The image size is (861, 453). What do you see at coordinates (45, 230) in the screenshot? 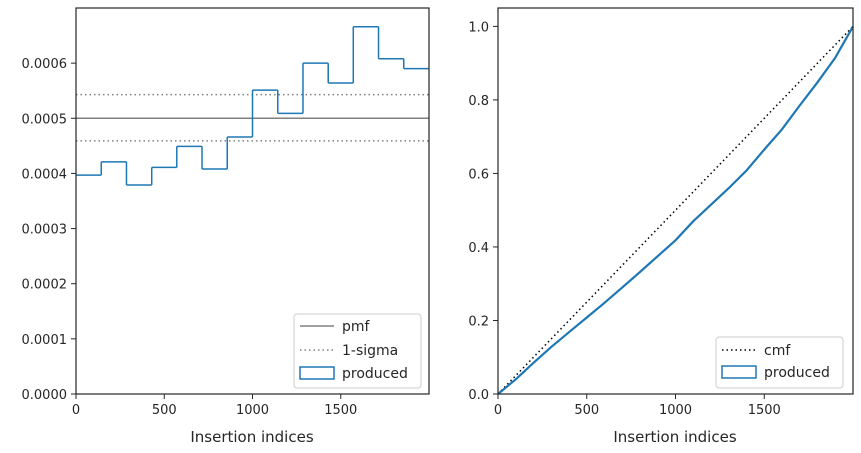
I see `y-tick-label: 0.0003` at bounding box center [45, 230].